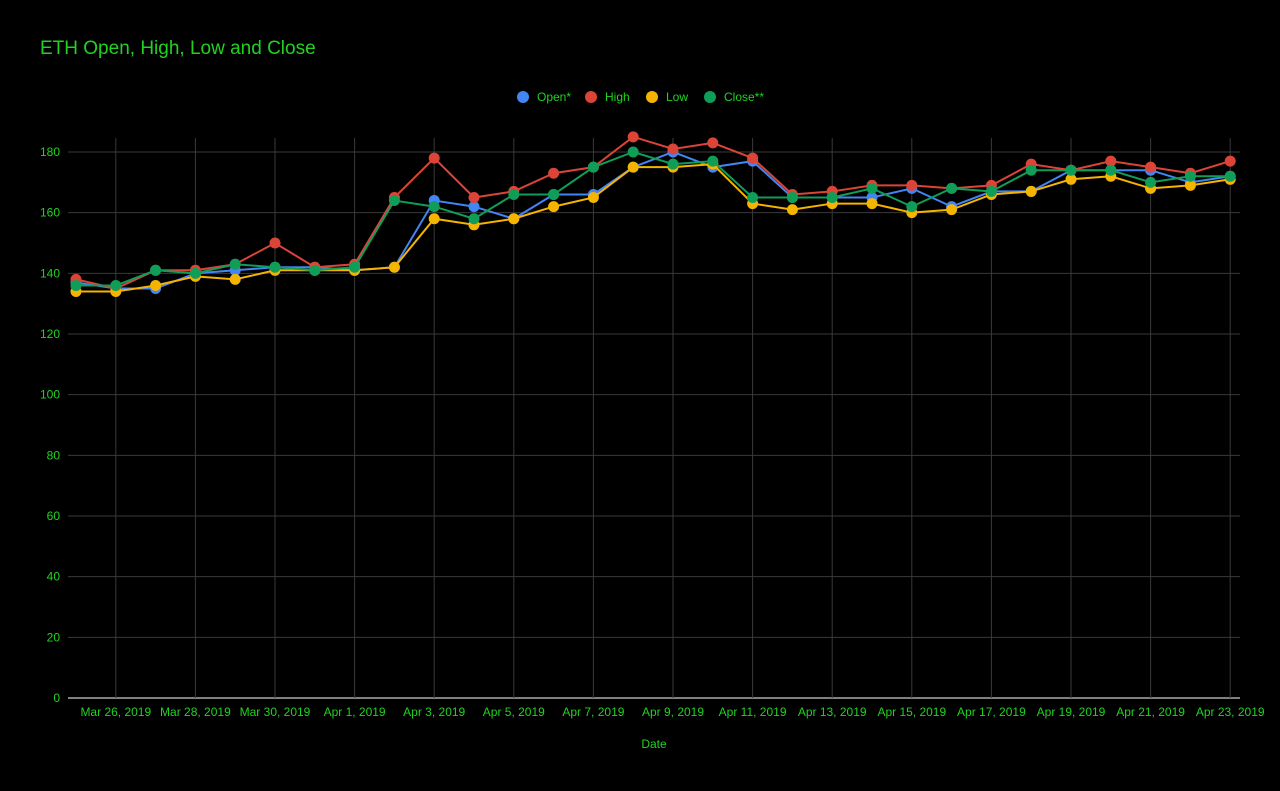 The image size is (1280, 791). I want to click on x-tick-label: Apr 21, 2019, so click(1150, 712).